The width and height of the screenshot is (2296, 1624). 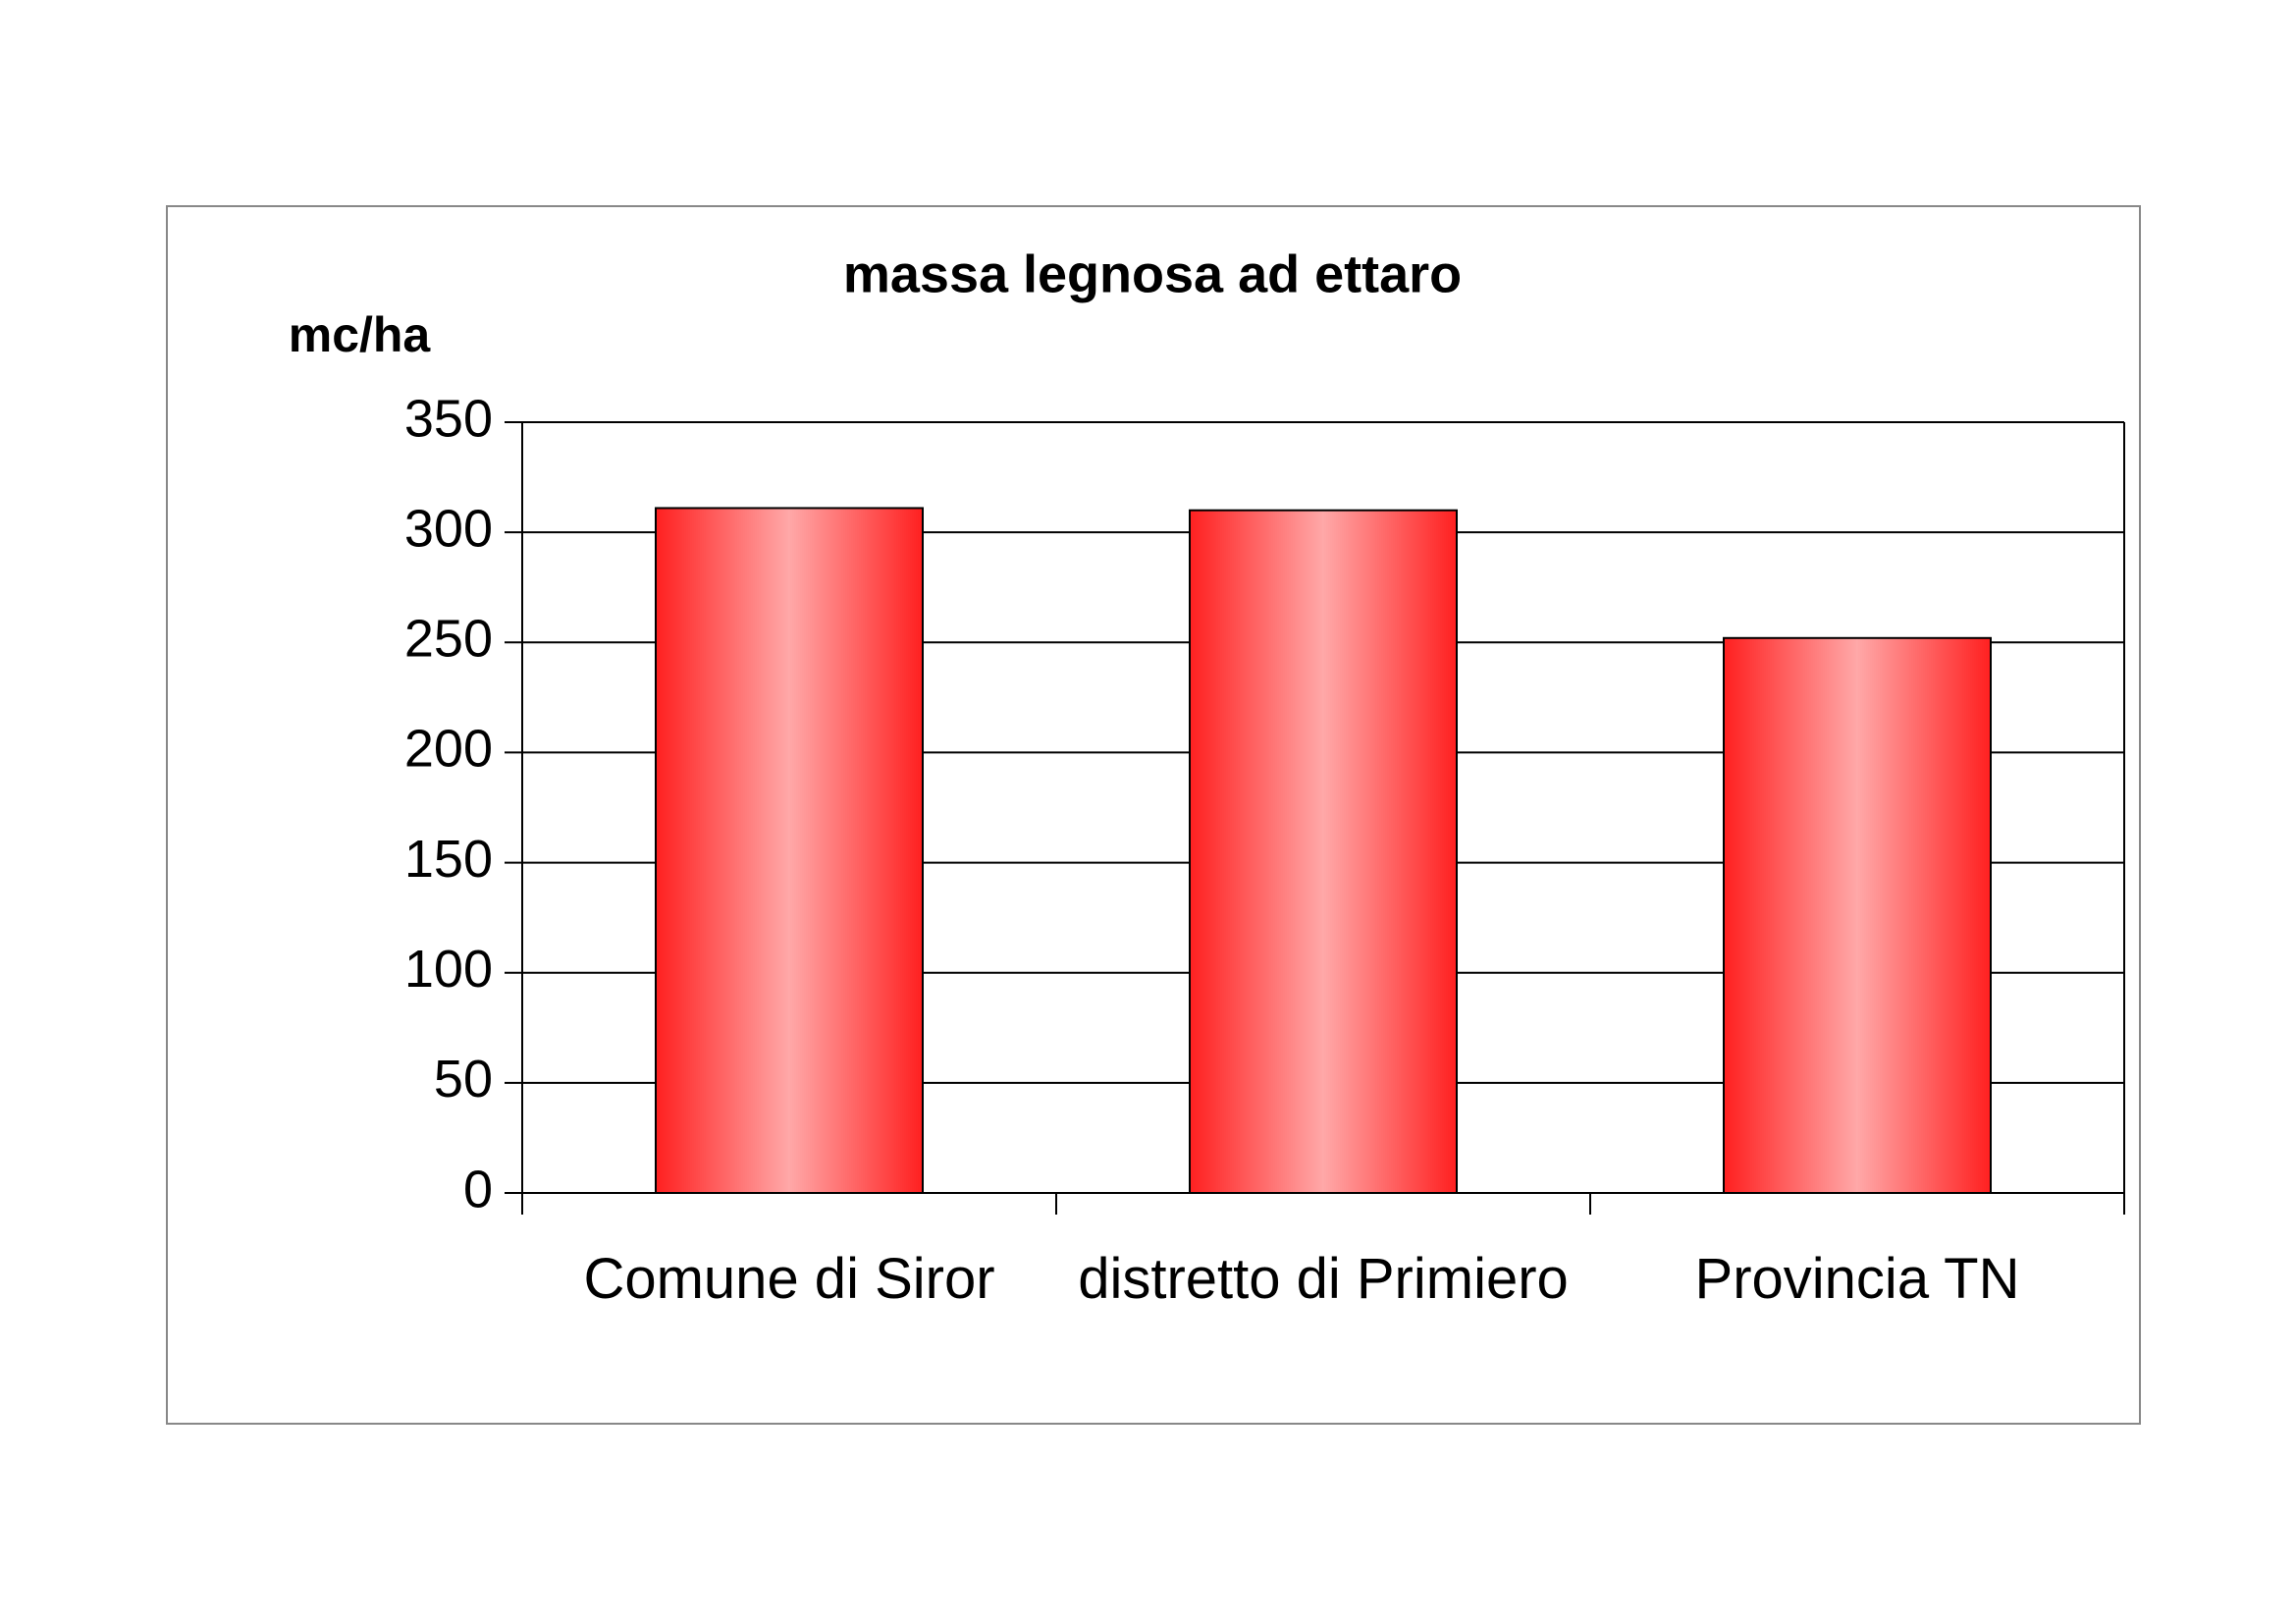 I want to click on y-tick-label: 300, so click(x=448, y=528).